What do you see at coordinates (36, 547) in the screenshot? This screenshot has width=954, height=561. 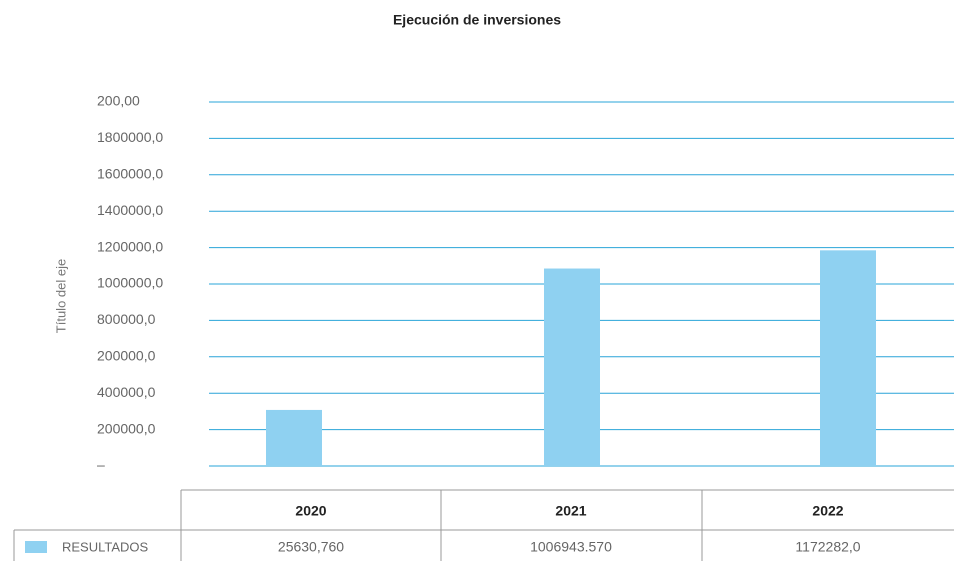 I see `legend-swatch` at bounding box center [36, 547].